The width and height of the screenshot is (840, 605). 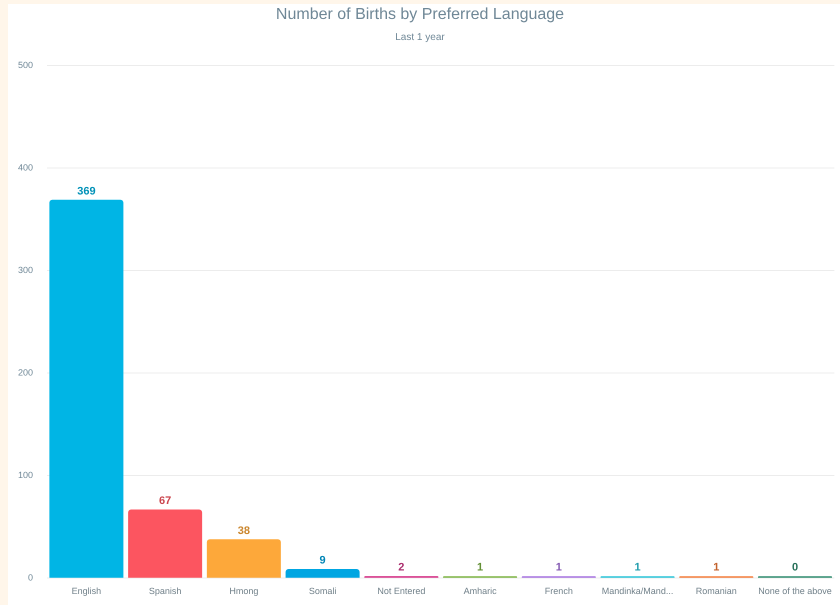 I want to click on x-tick-label: Amharic, so click(x=481, y=591).